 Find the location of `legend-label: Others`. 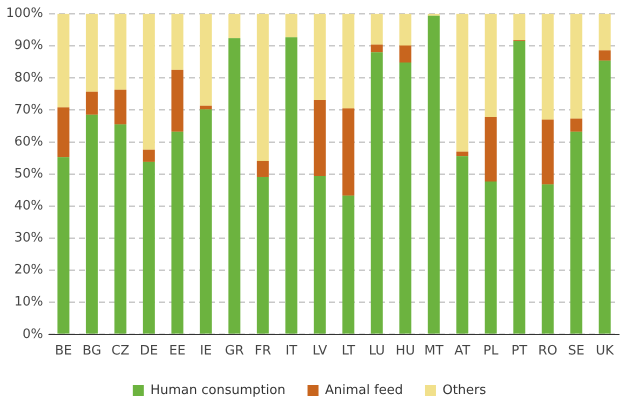

legend-label: Others is located at coordinates (464, 390).